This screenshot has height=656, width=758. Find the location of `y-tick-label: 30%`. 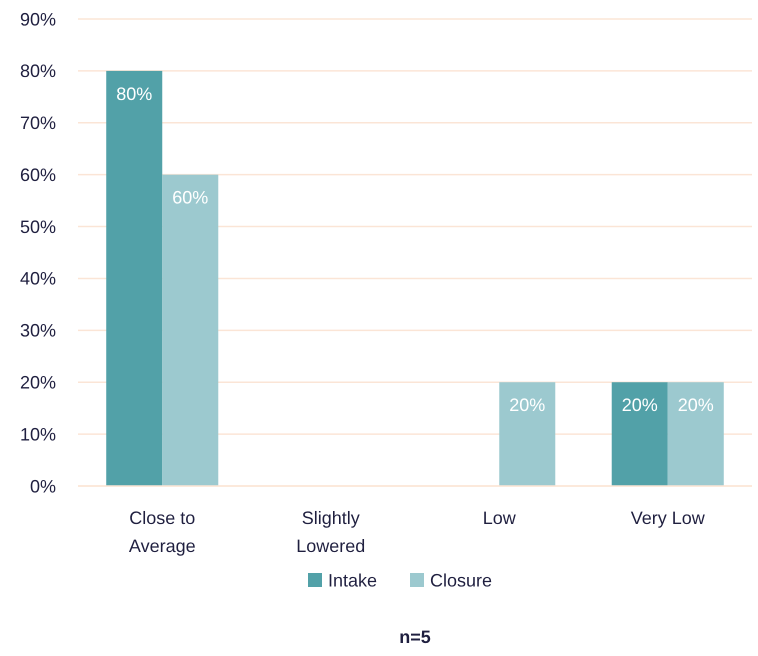

y-tick-label: 30% is located at coordinates (38, 330).